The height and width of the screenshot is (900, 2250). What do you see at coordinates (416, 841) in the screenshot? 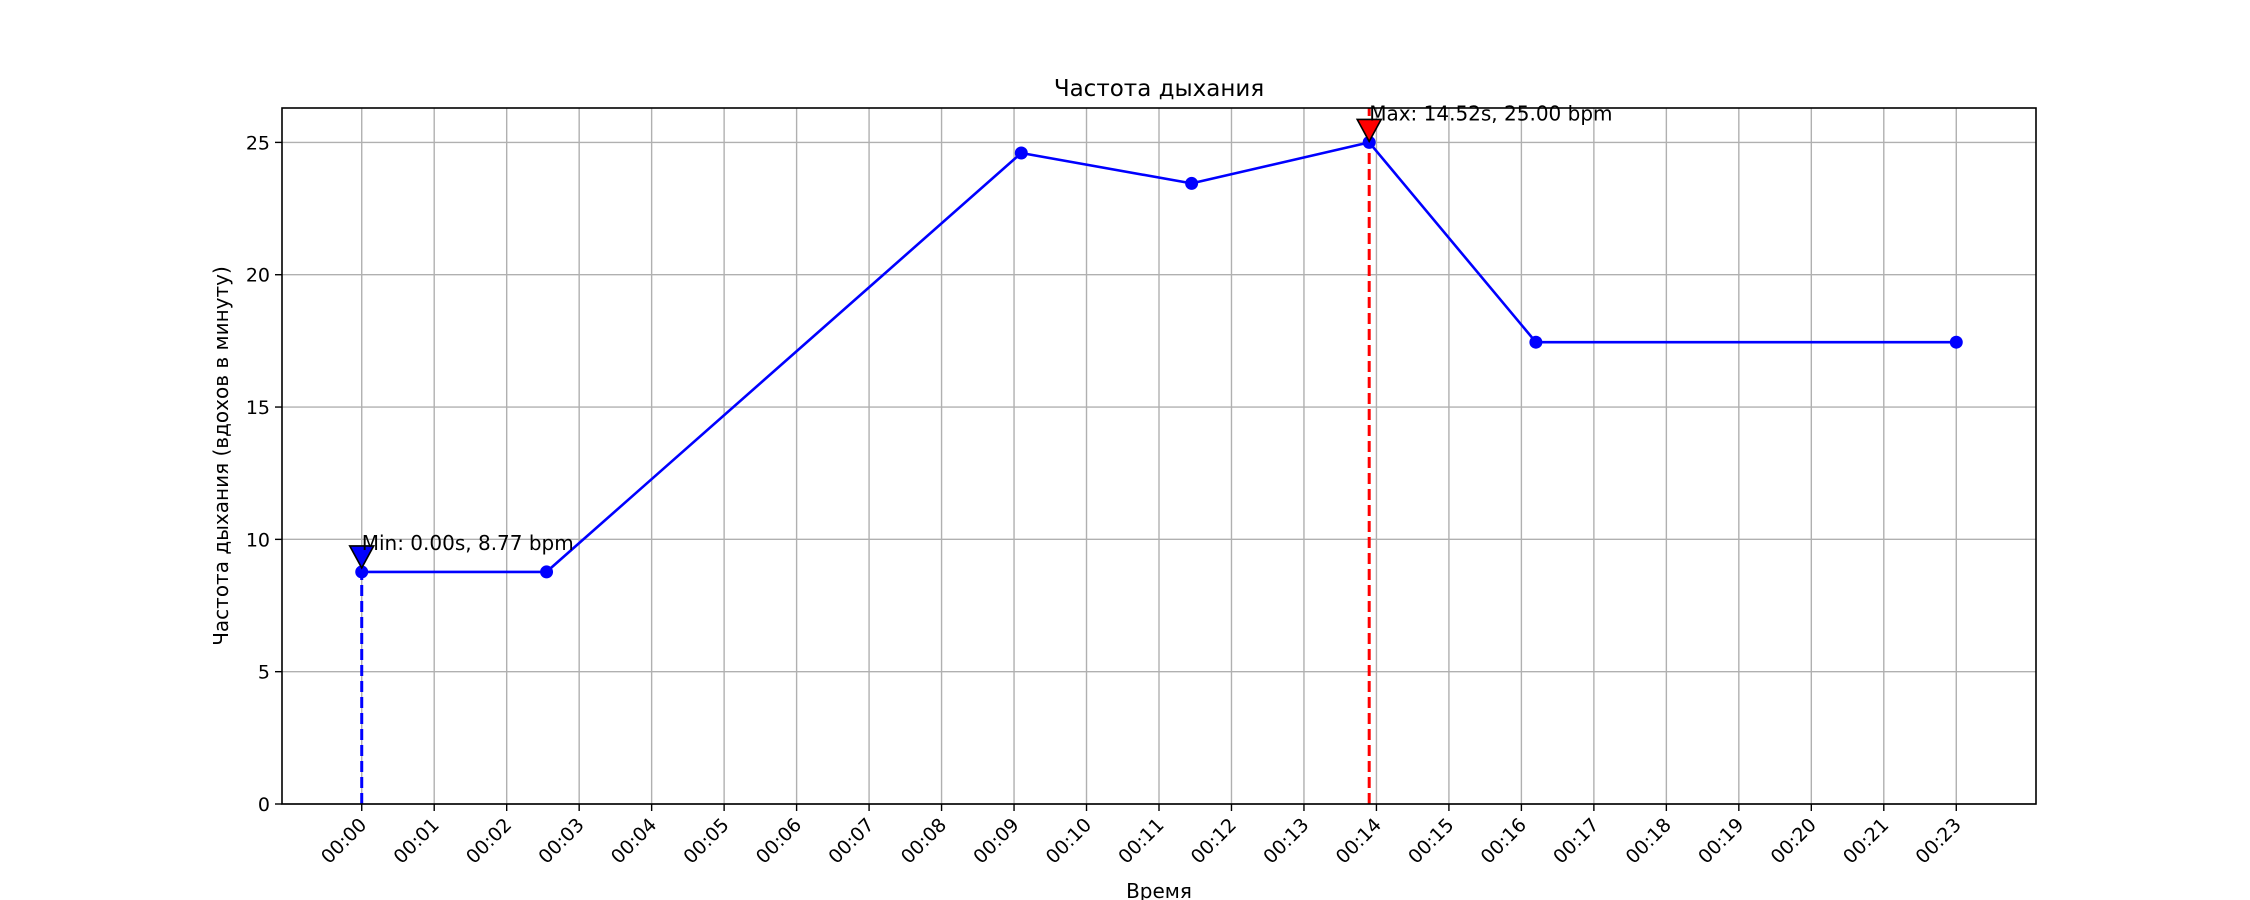
I see `x-tick-label: 00:01` at bounding box center [416, 841].